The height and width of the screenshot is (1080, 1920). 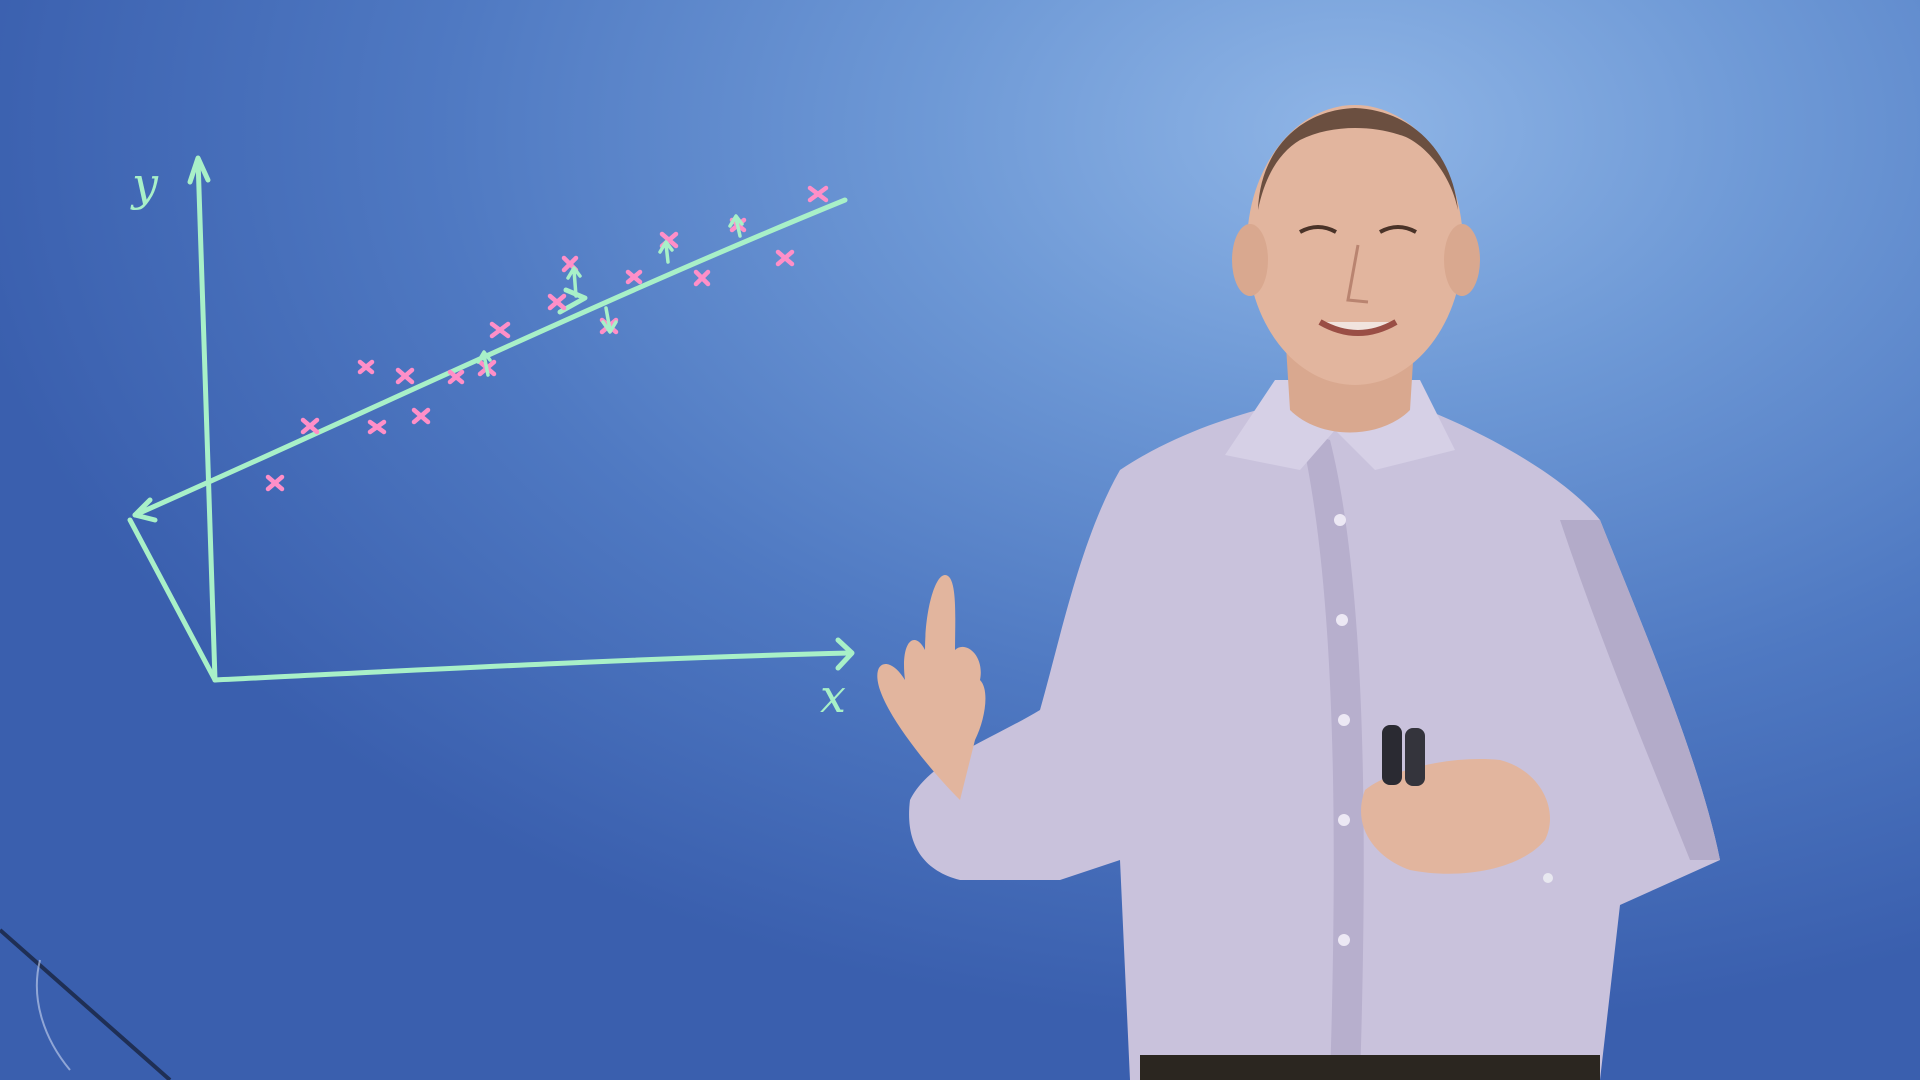 What do you see at coordinates (144, 184) in the screenshot?
I see `y-axis-label: y` at bounding box center [144, 184].